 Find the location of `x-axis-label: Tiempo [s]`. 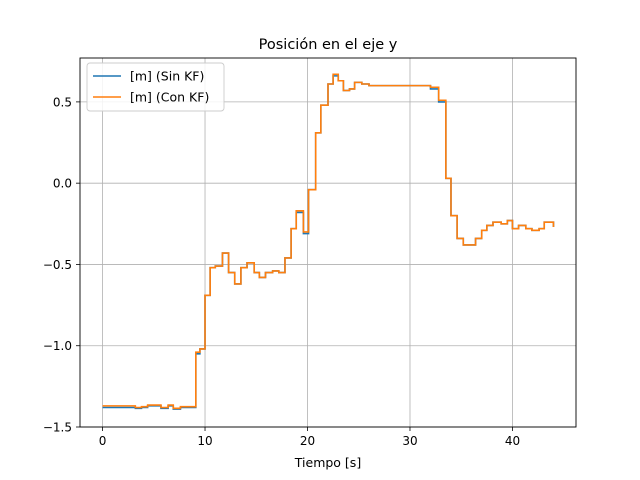

x-axis-label: Tiempo [s] is located at coordinates (327, 462).